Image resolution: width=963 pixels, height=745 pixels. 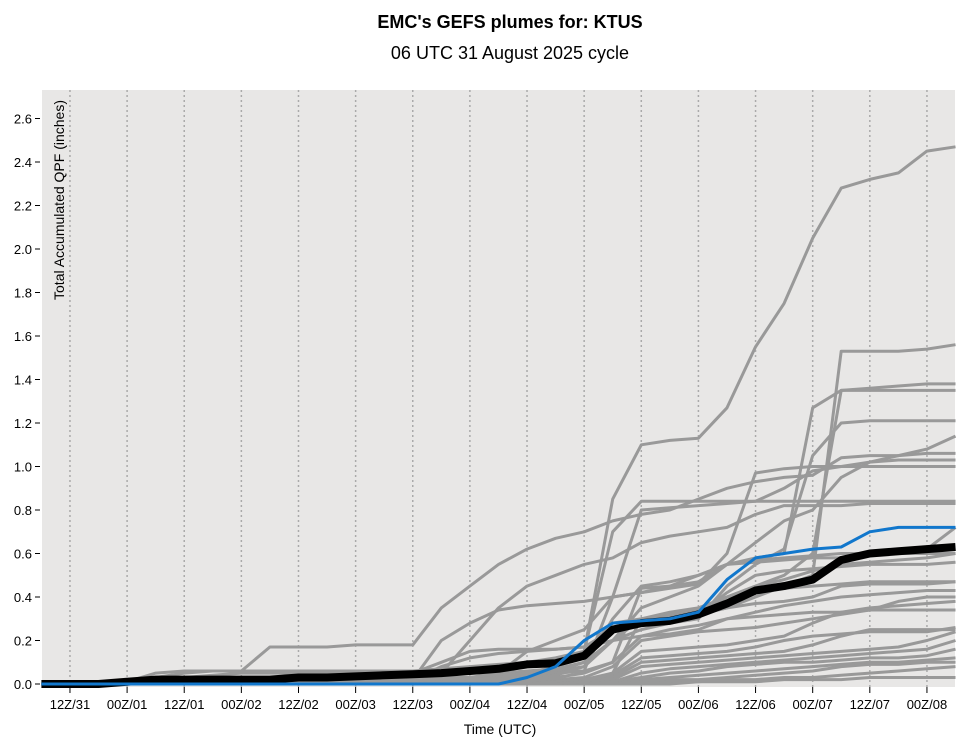 What do you see at coordinates (241, 704) in the screenshot?
I see `x-tick-label: 00Z/02` at bounding box center [241, 704].